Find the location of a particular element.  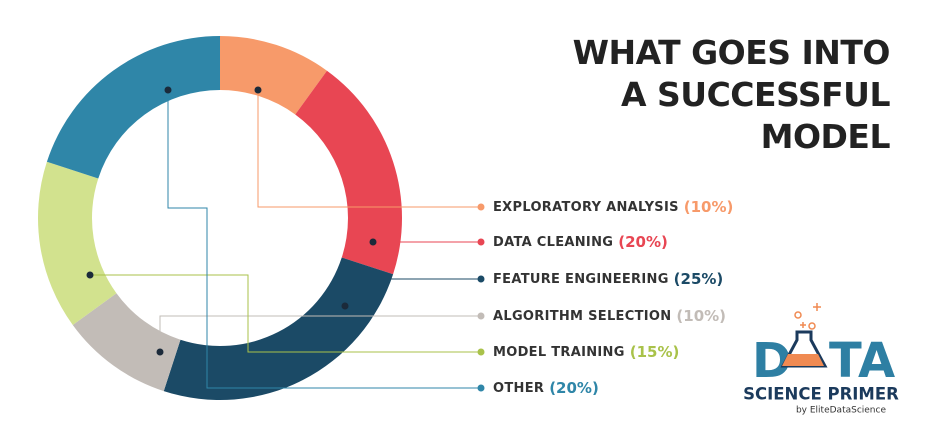

legend-label: ALGORITHM SELECTION (10%) is located at coordinates (609, 316).